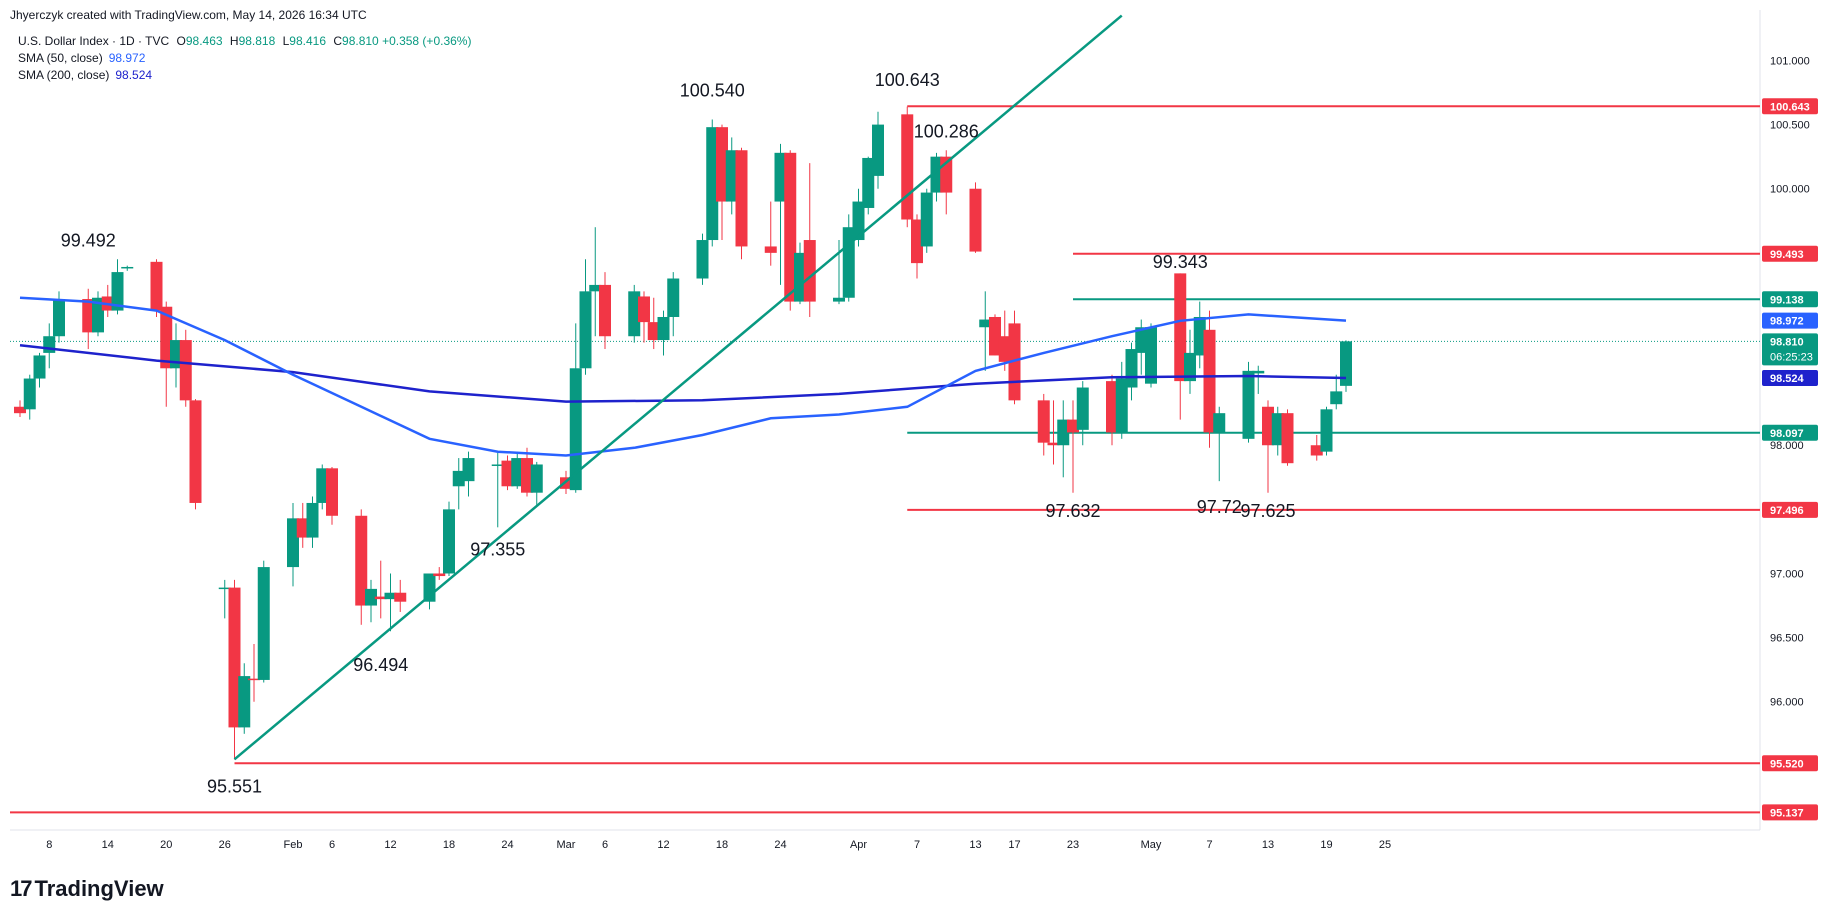 Image resolution: width=1835 pixels, height=917 pixels. Describe the element at coordinates (244, 75) in the screenshot. I see `legend-sma200-row: SMA (200, close) 98.524` at that location.